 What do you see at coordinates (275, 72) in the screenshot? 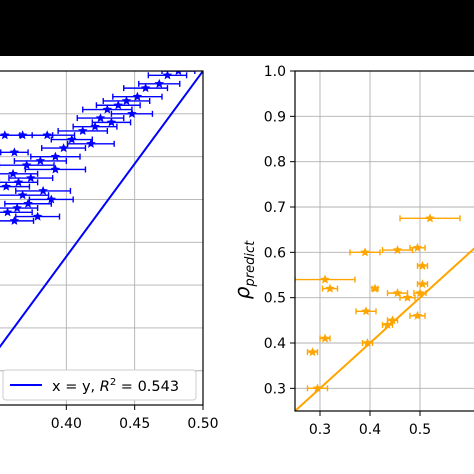
I see `y-tick-label: 1.0` at bounding box center [275, 72].